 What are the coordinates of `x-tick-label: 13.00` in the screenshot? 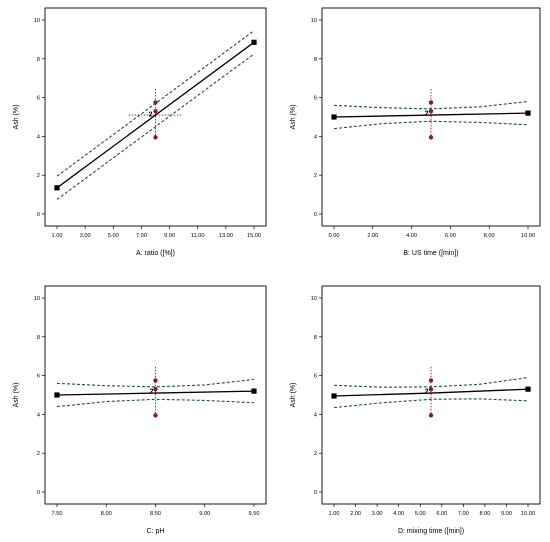 It's located at (226, 236).